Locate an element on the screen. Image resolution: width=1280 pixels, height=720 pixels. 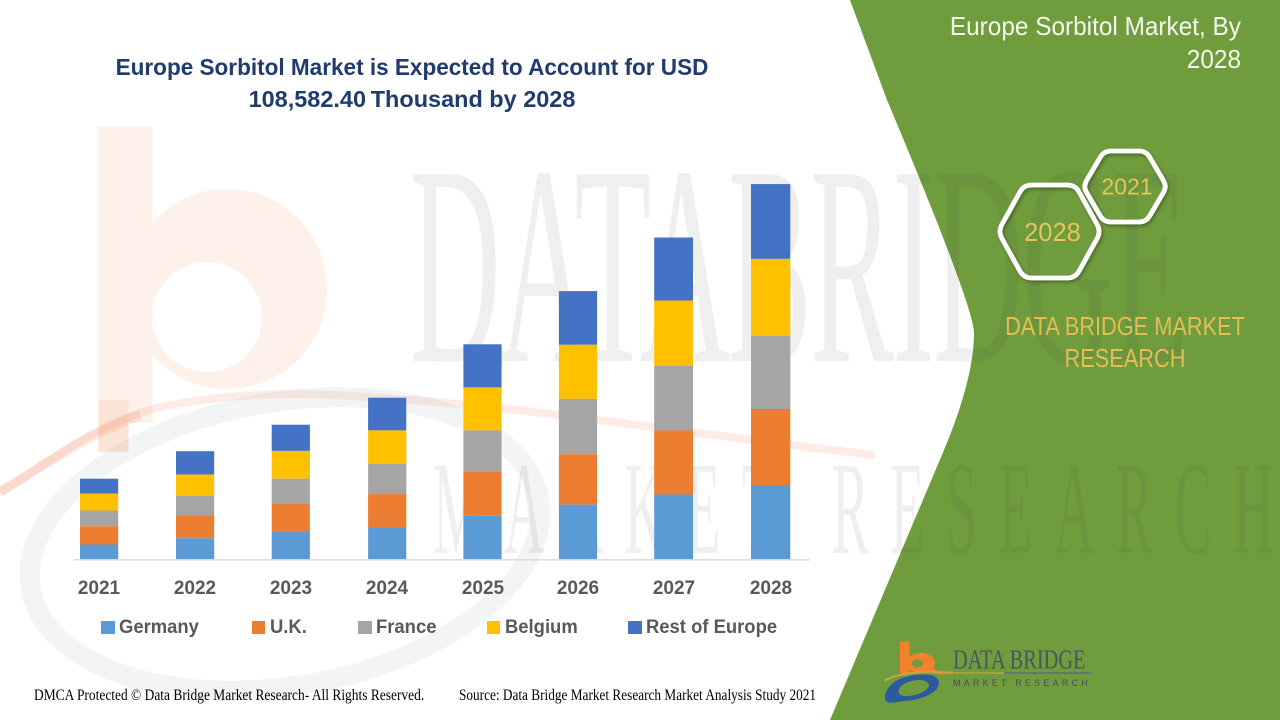
svg-text: MARKET RESEARCH is located at coordinates (1022, 683).